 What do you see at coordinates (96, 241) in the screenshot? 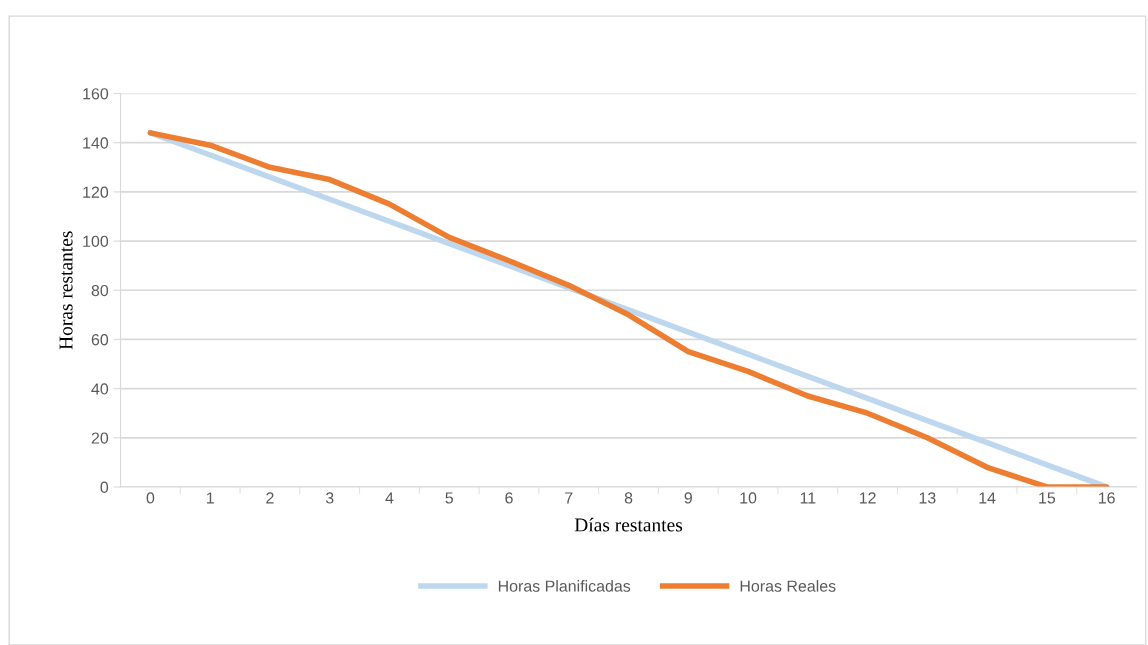
I see `y-tick-label: 100` at bounding box center [96, 241].